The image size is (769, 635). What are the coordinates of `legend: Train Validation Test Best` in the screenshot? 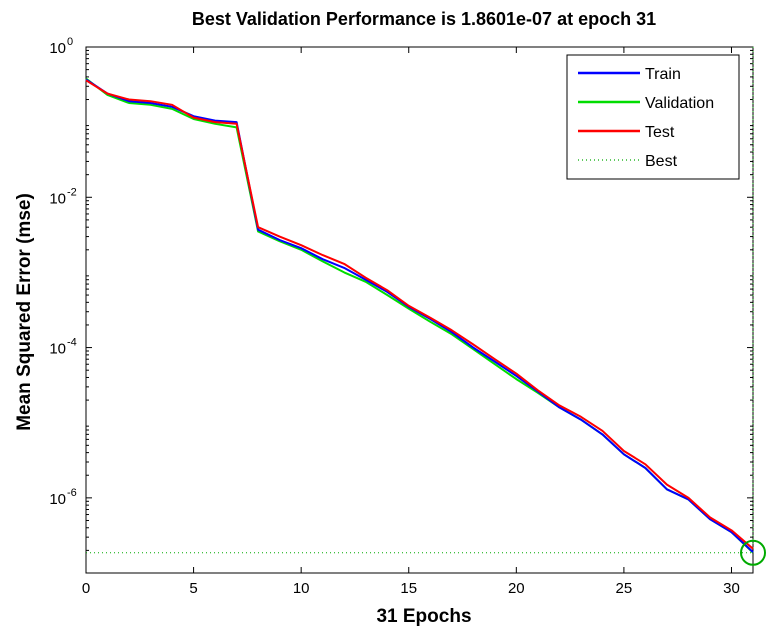 It's located at (653, 117).